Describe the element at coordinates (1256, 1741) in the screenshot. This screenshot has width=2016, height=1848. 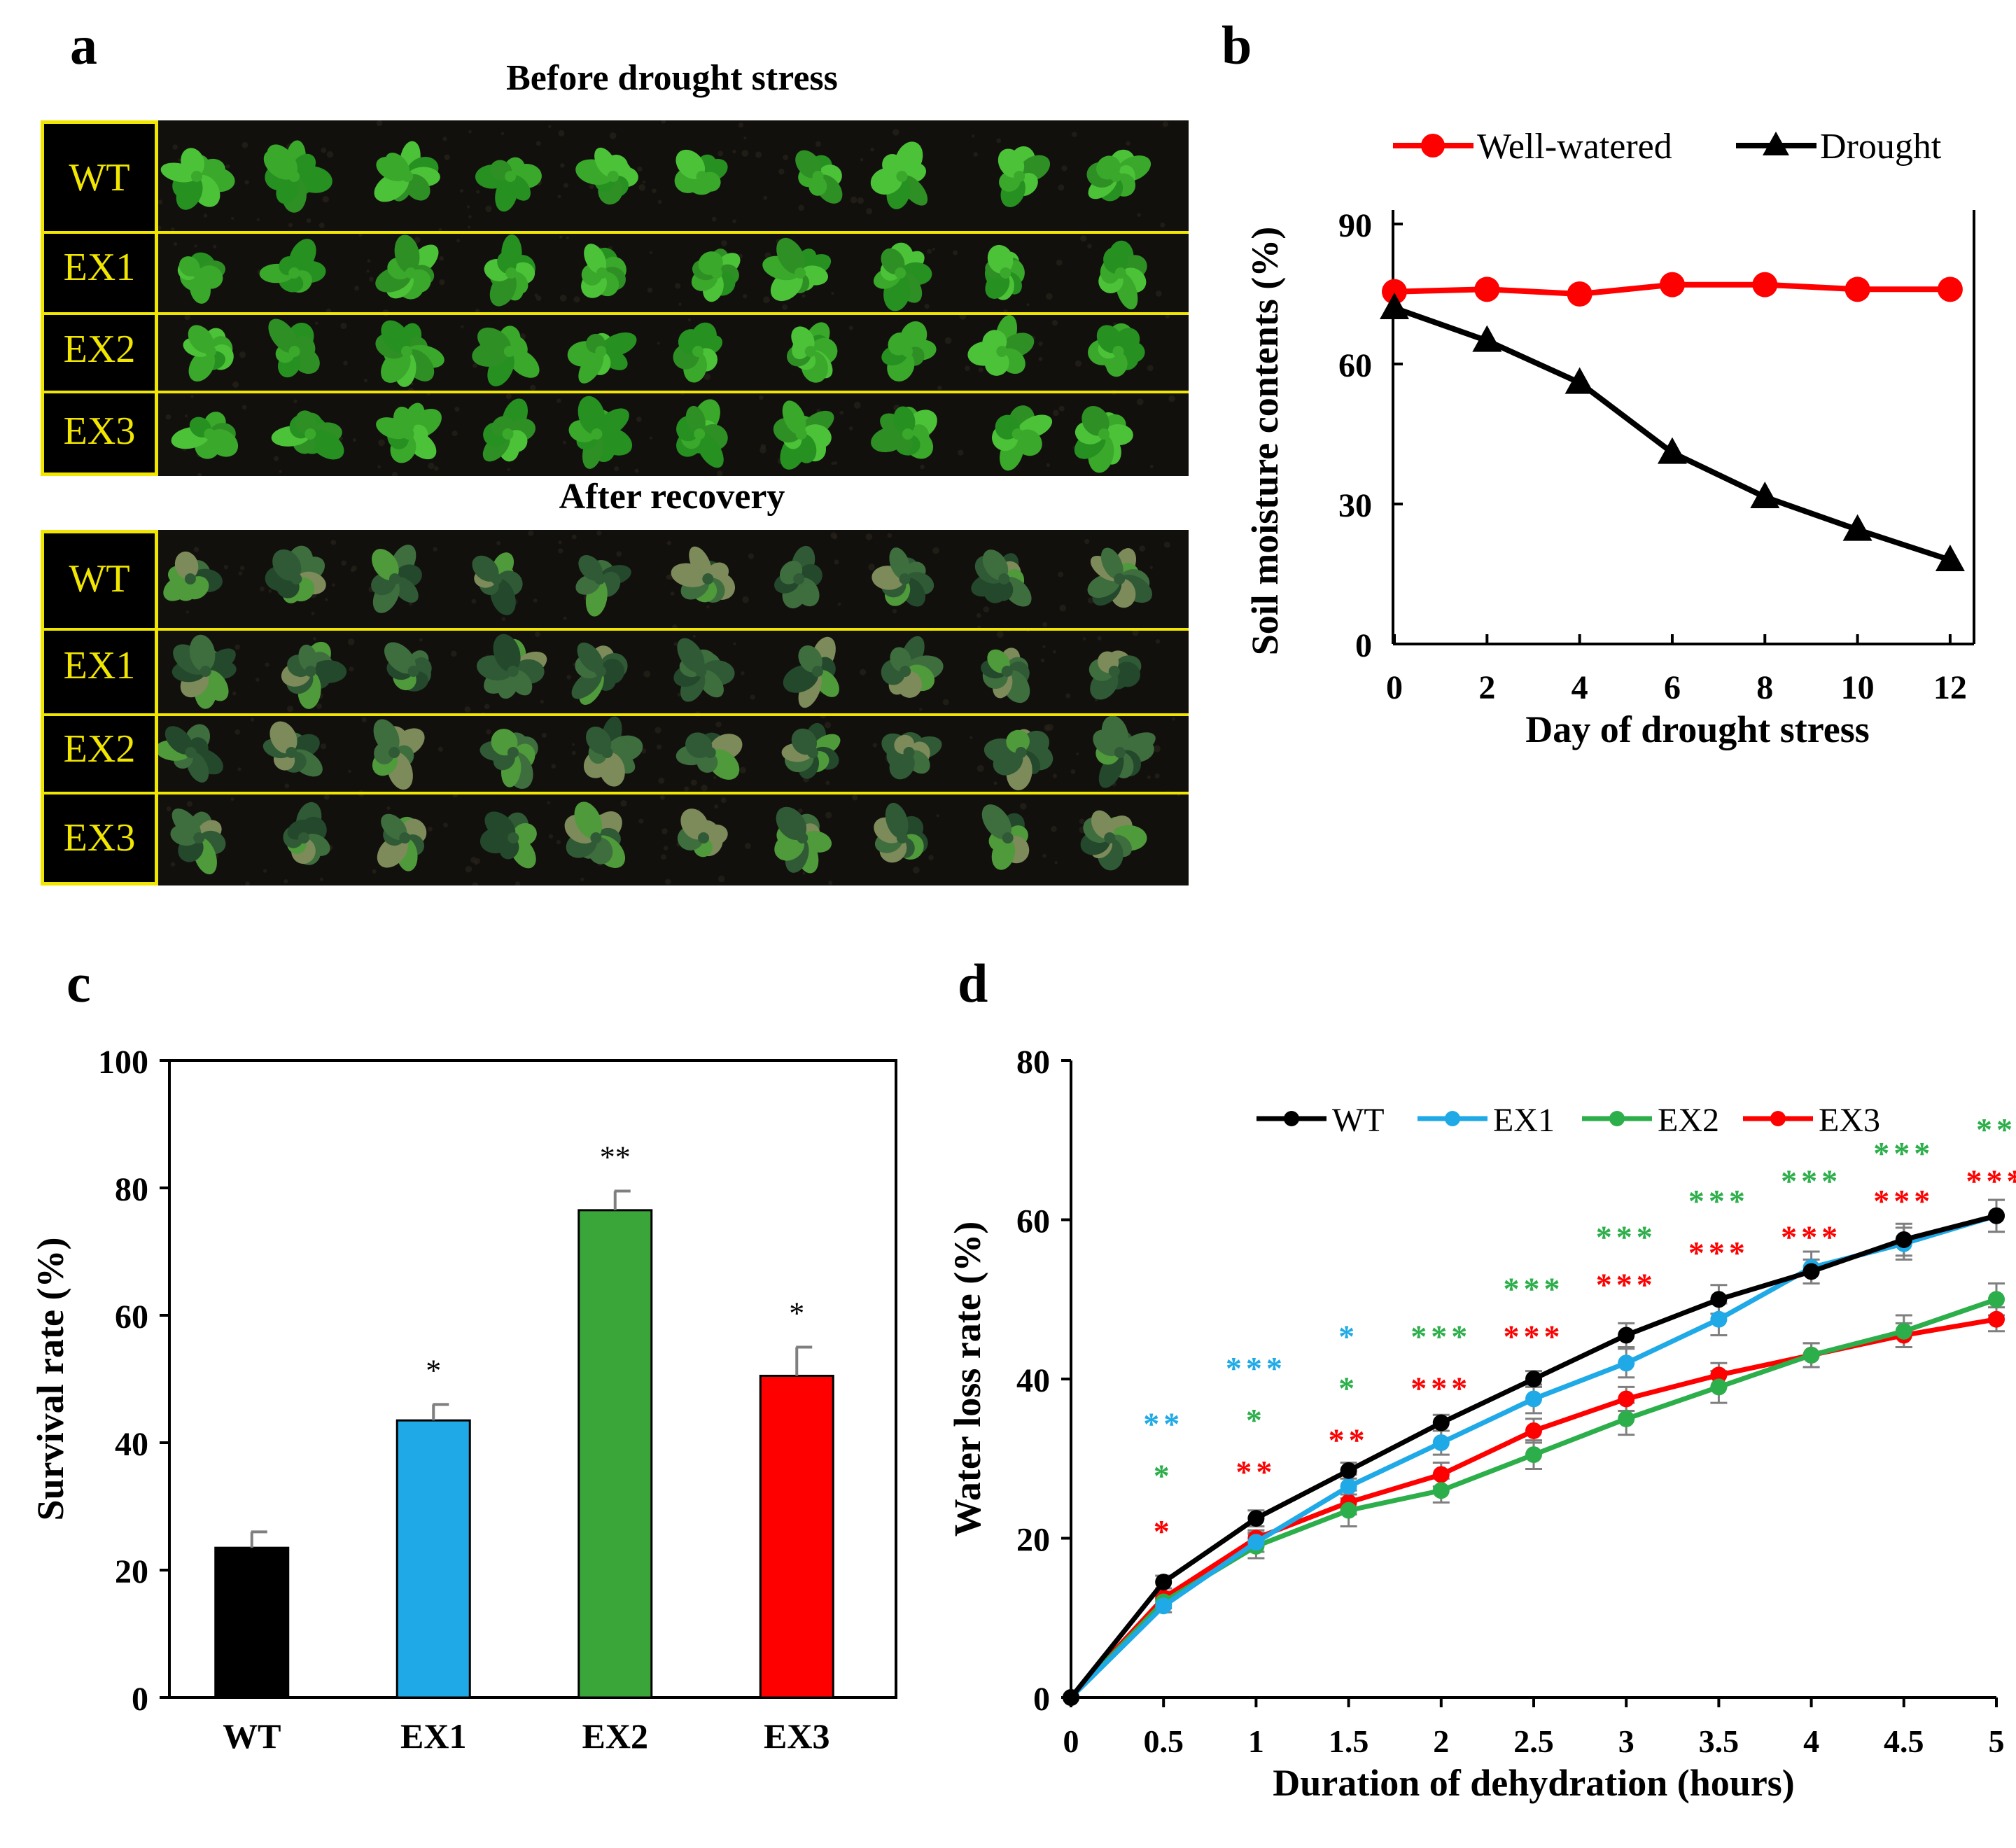
I see `x-tick-label: 1` at that location.